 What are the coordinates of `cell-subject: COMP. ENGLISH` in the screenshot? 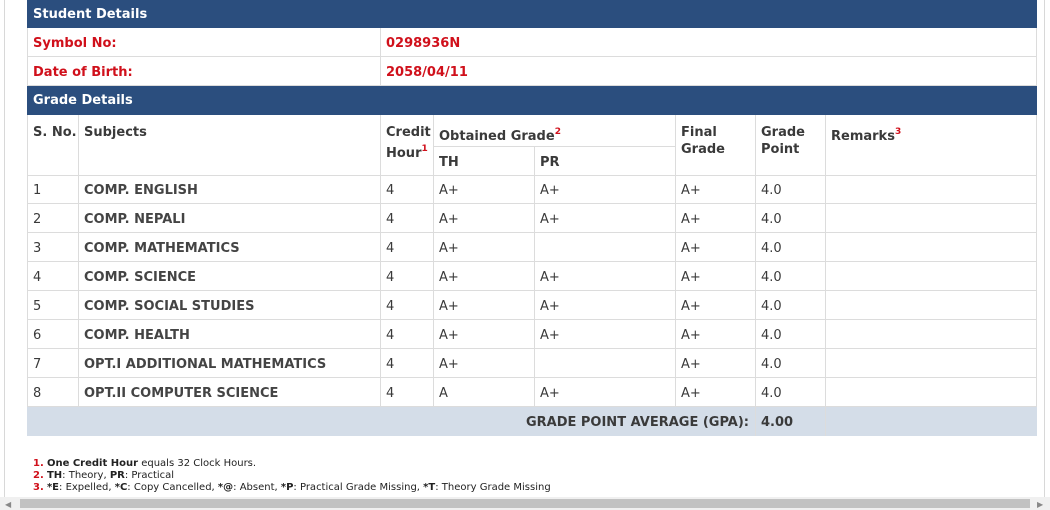 It's located at (141, 190).